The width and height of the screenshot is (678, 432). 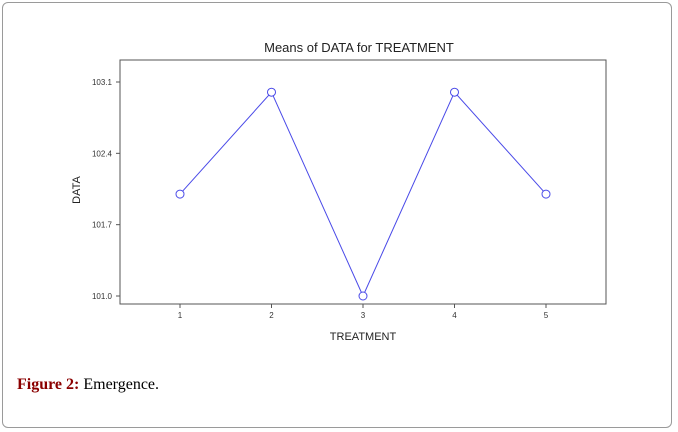 I want to click on x-tick-label: 2, so click(x=271, y=315).